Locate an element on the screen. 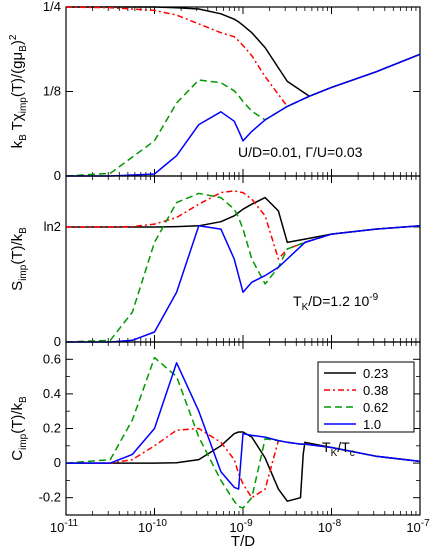 The width and height of the screenshot is (436, 555). legend-box is located at coordinates (366, 397).